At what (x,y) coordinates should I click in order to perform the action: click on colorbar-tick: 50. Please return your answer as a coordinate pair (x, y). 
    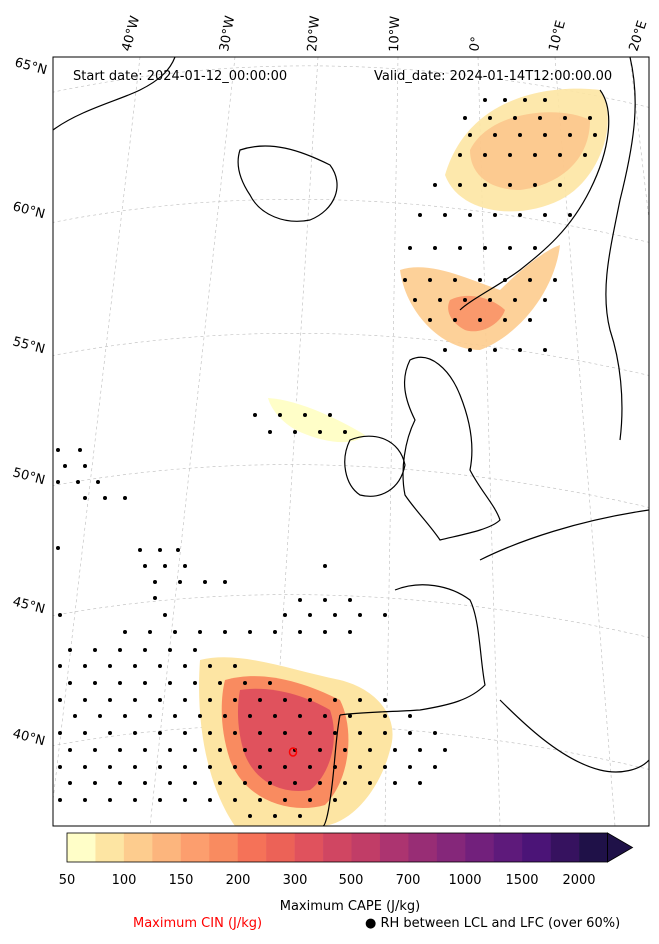
    Looking at the image, I should click on (67, 880).